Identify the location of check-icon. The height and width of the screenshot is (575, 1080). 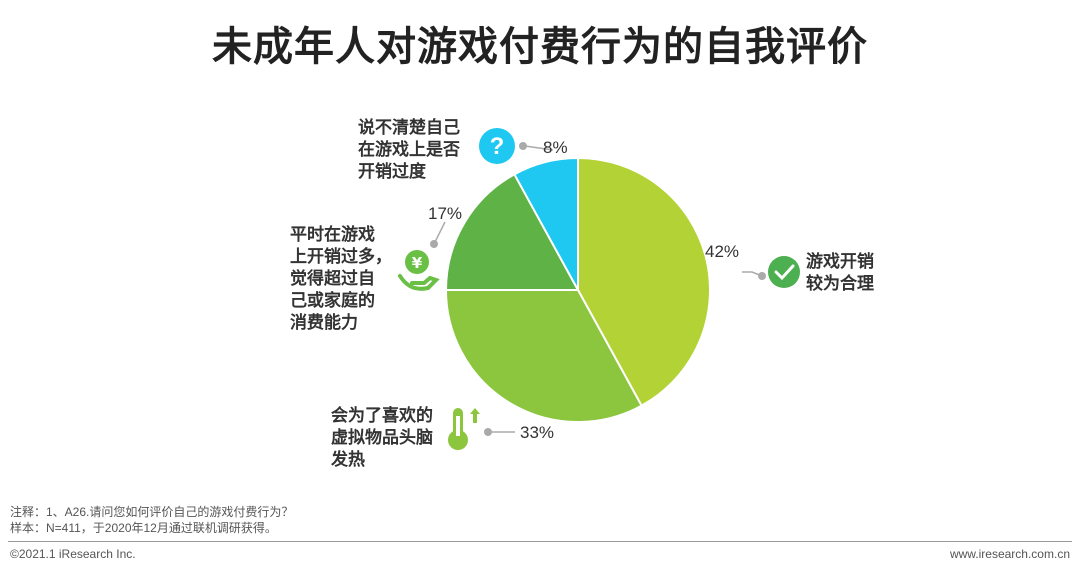
(784, 272).